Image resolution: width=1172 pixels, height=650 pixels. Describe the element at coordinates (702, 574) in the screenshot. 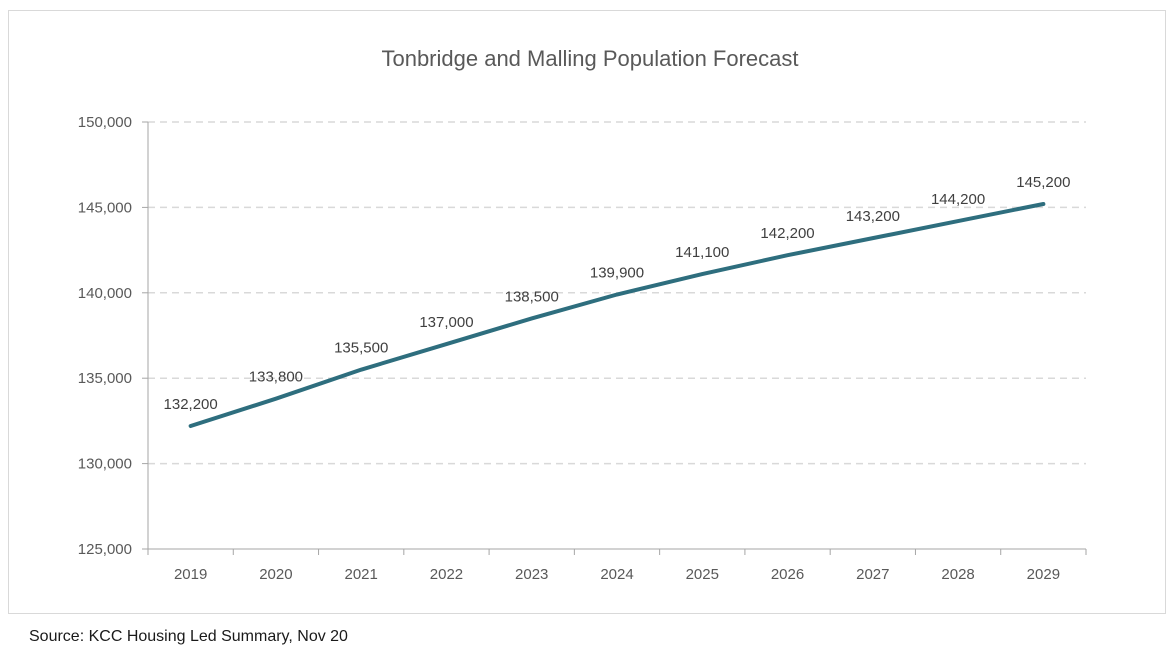

I see `x-tick-label: 2025` at that location.